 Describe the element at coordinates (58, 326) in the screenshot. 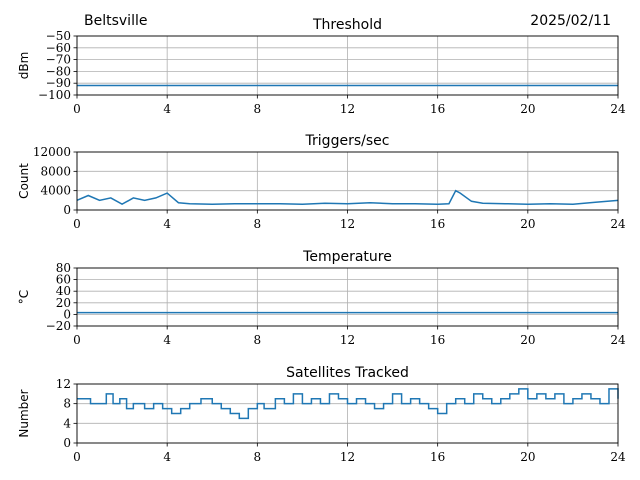

I see `y-tick-label: −20` at that location.